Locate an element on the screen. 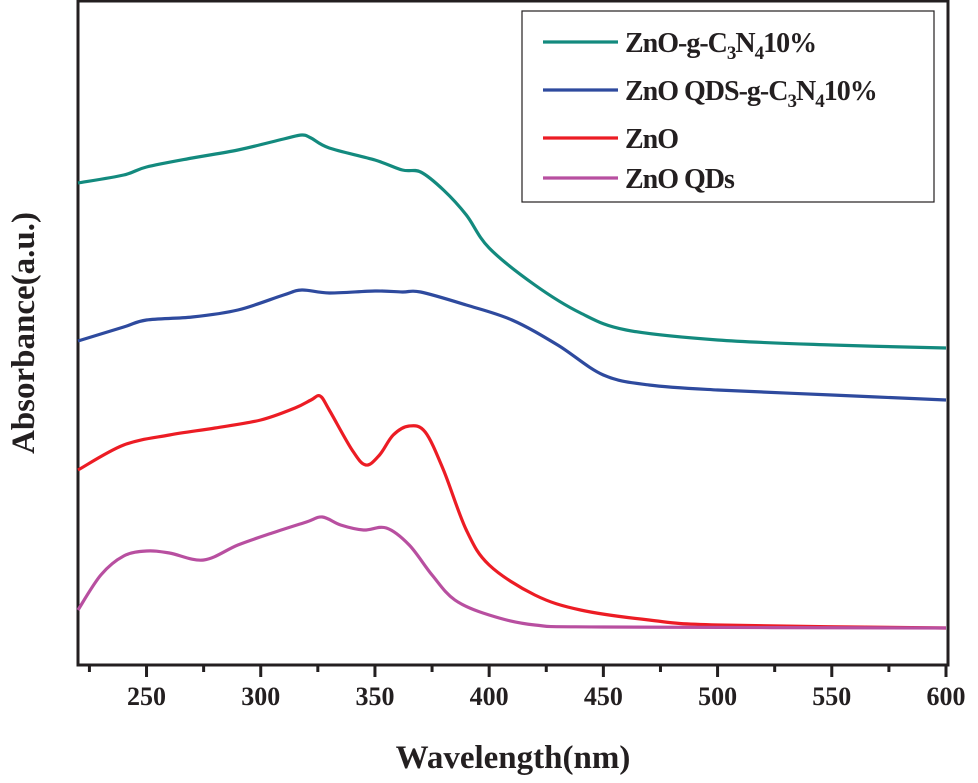 Image resolution: width=978 pixels, height=783 pixels. x-tick-label: 500 is located at coordinates (717, 696).